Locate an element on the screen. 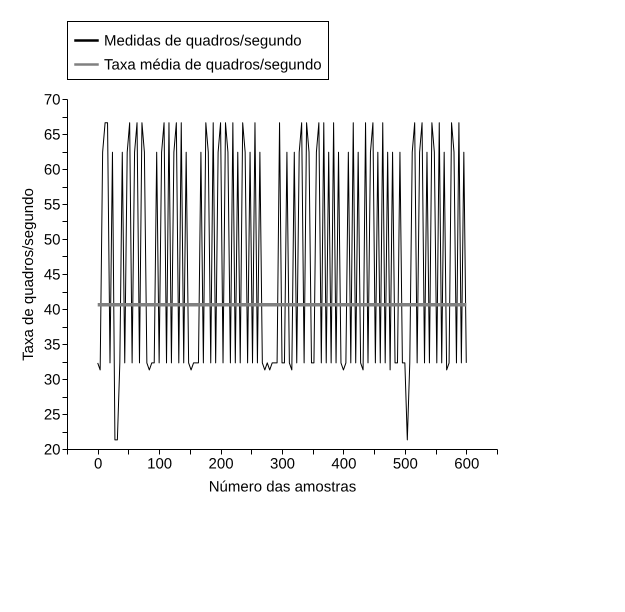 This screenshot has width=625, height=612. x-tick-label: 400 is located at coordinates (343, 464).